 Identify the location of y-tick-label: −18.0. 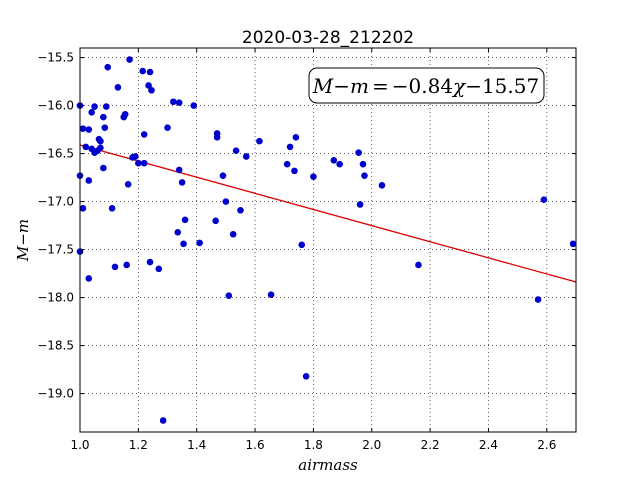
(55, 298).